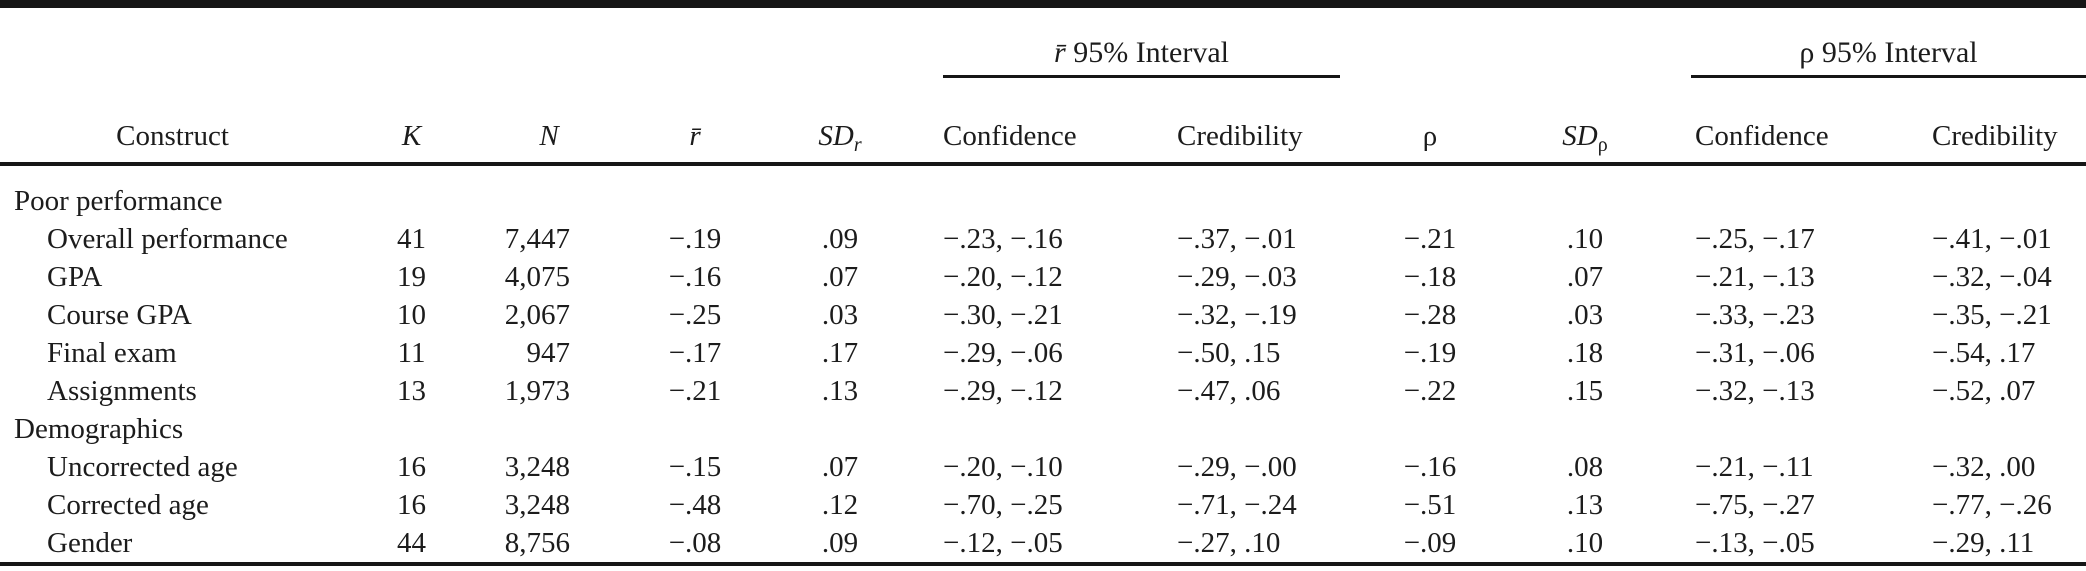 This screenshot has height=571, width=2086. Describe the element at coordinates (695, 122) in the screenshot. I see `rbar-column-header: r̄` at that location.